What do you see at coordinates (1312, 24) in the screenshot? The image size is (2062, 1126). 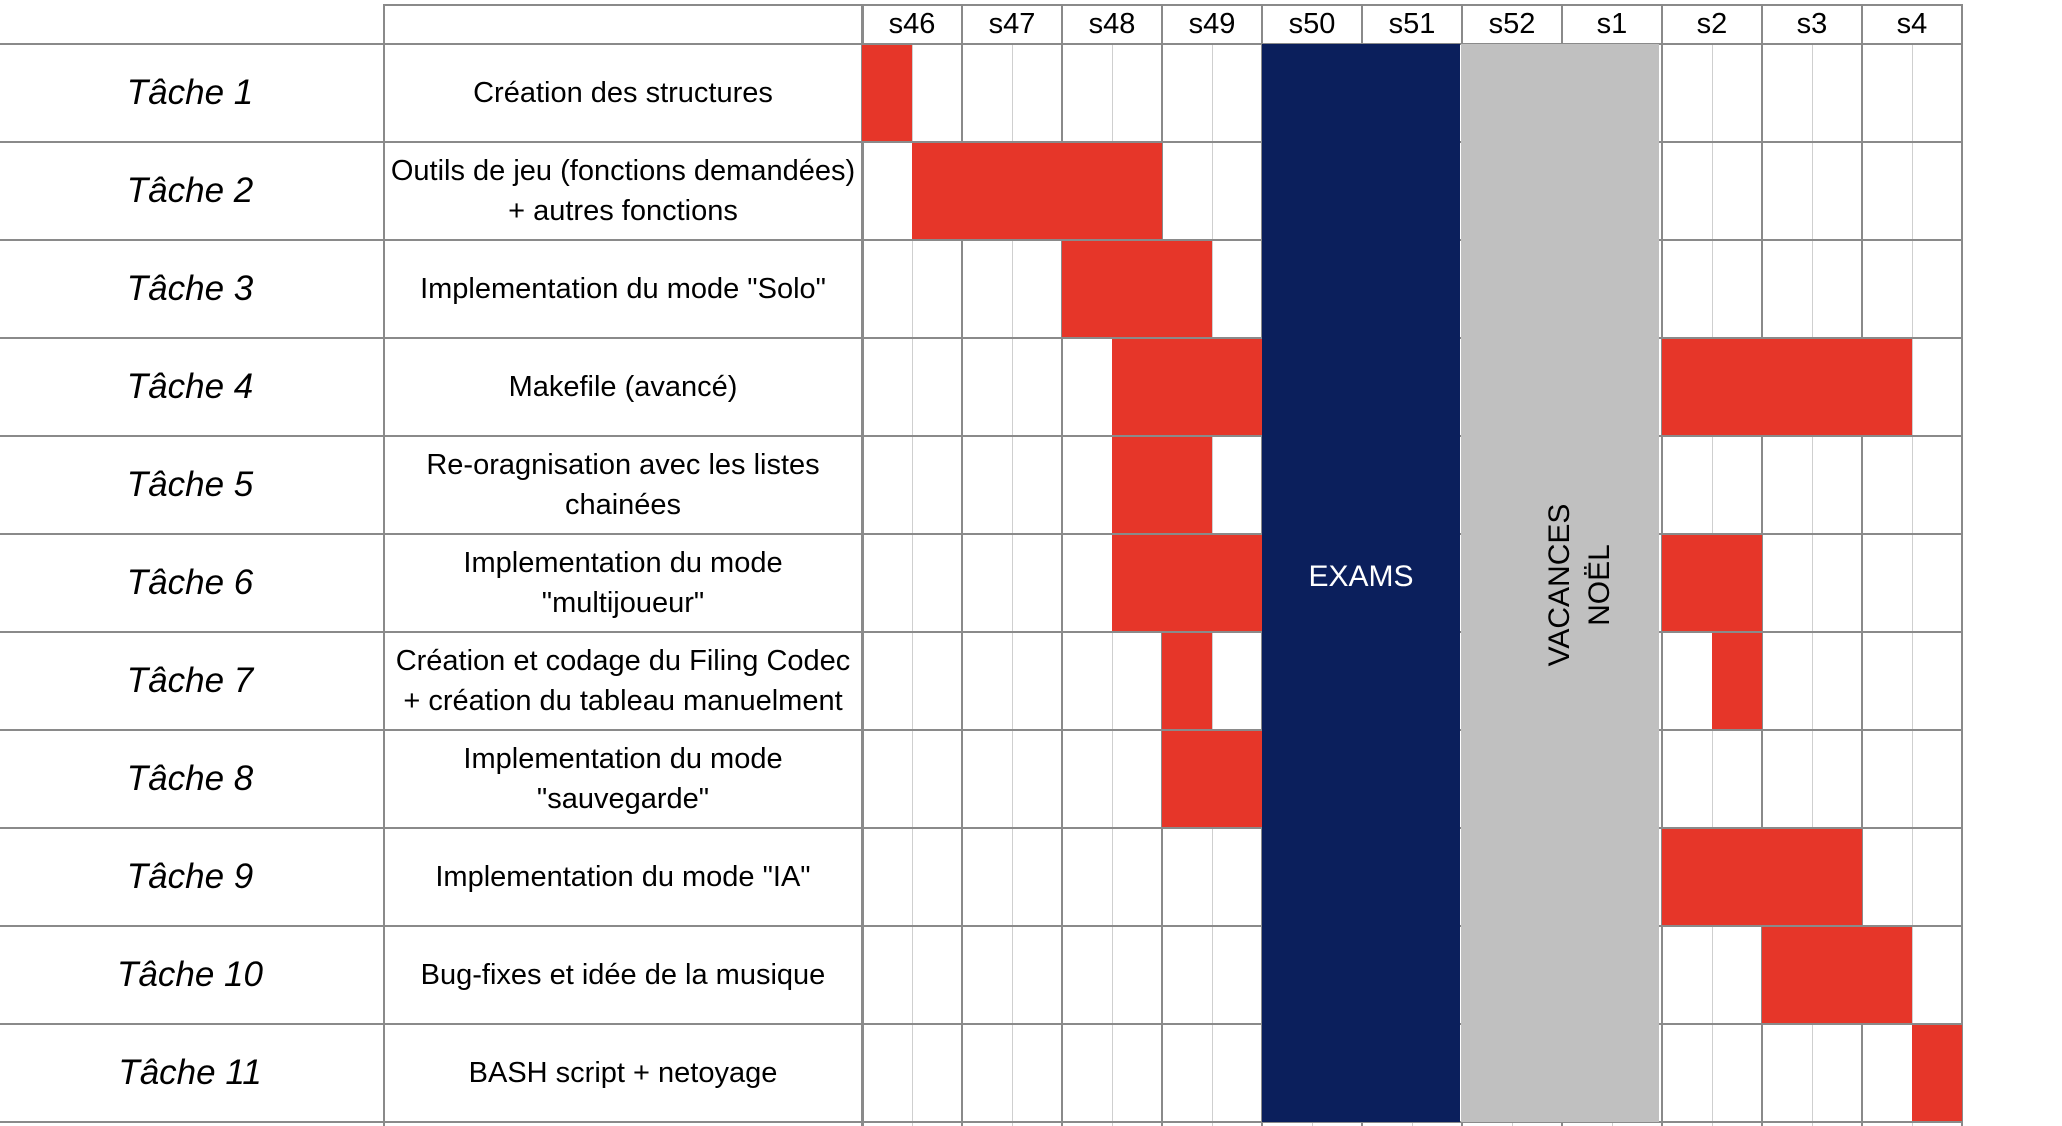 I see `week-label-s50: s50` at bounding box center [1312, 24].